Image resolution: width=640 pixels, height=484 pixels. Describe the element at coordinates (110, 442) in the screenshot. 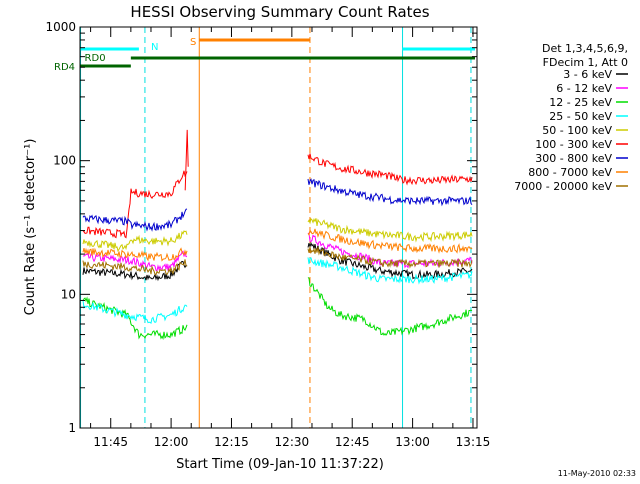

I see `x-tick-label-0: 11:45` at that location.